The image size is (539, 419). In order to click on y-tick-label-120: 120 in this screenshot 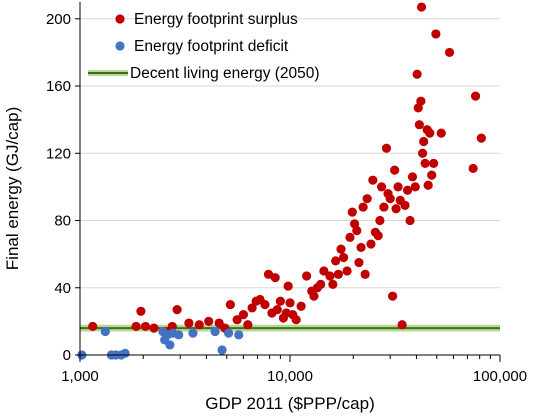, I will do `click(58, 153)`.